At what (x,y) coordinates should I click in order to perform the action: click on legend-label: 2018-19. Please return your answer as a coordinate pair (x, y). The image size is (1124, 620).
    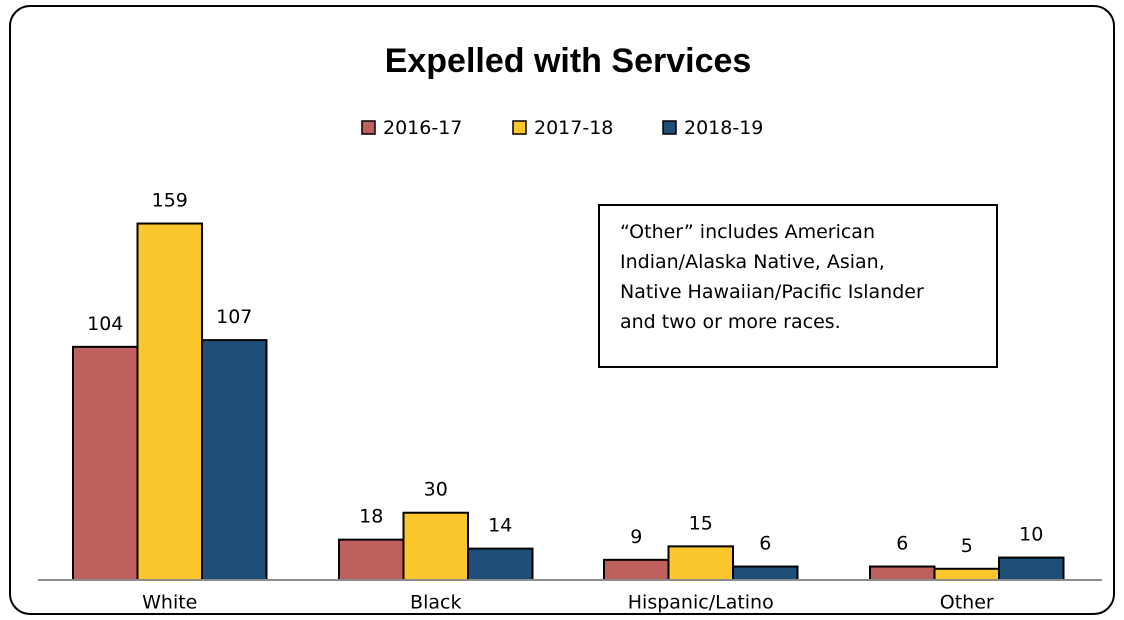
    Looking at the image, I should click on (723, 128).